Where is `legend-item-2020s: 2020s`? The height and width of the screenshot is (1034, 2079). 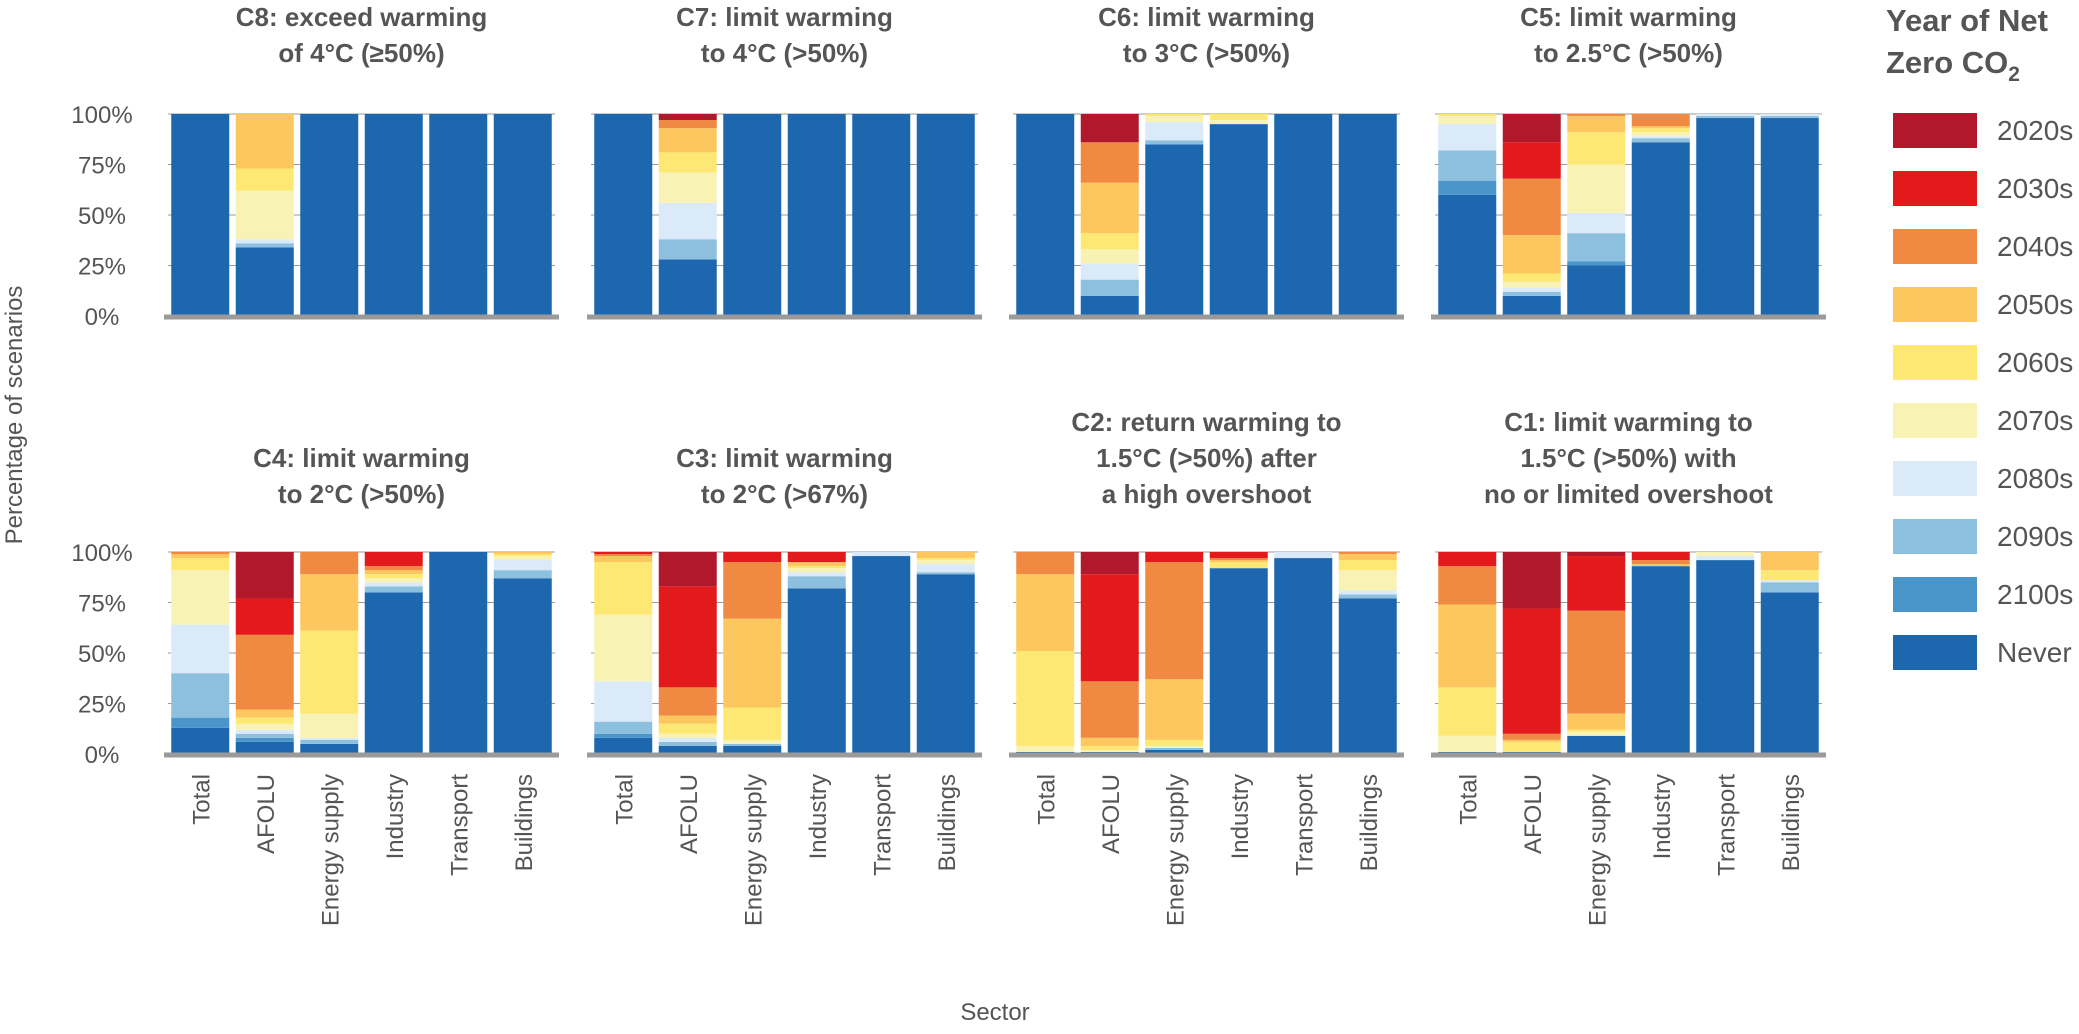 legend-item-2020s: 2020s is located at coordinates (1983, 130).